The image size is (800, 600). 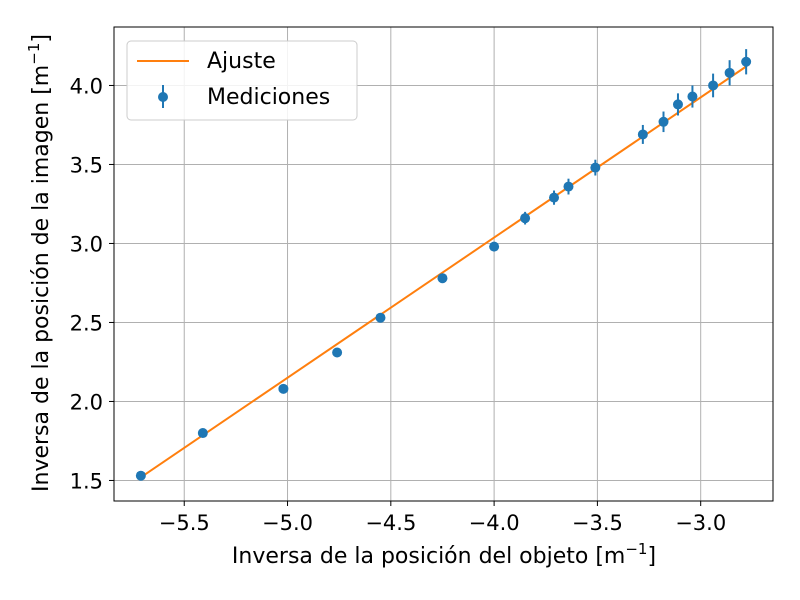 I want to click on y-tick-label: 4.0, so click(x=86, y=86).